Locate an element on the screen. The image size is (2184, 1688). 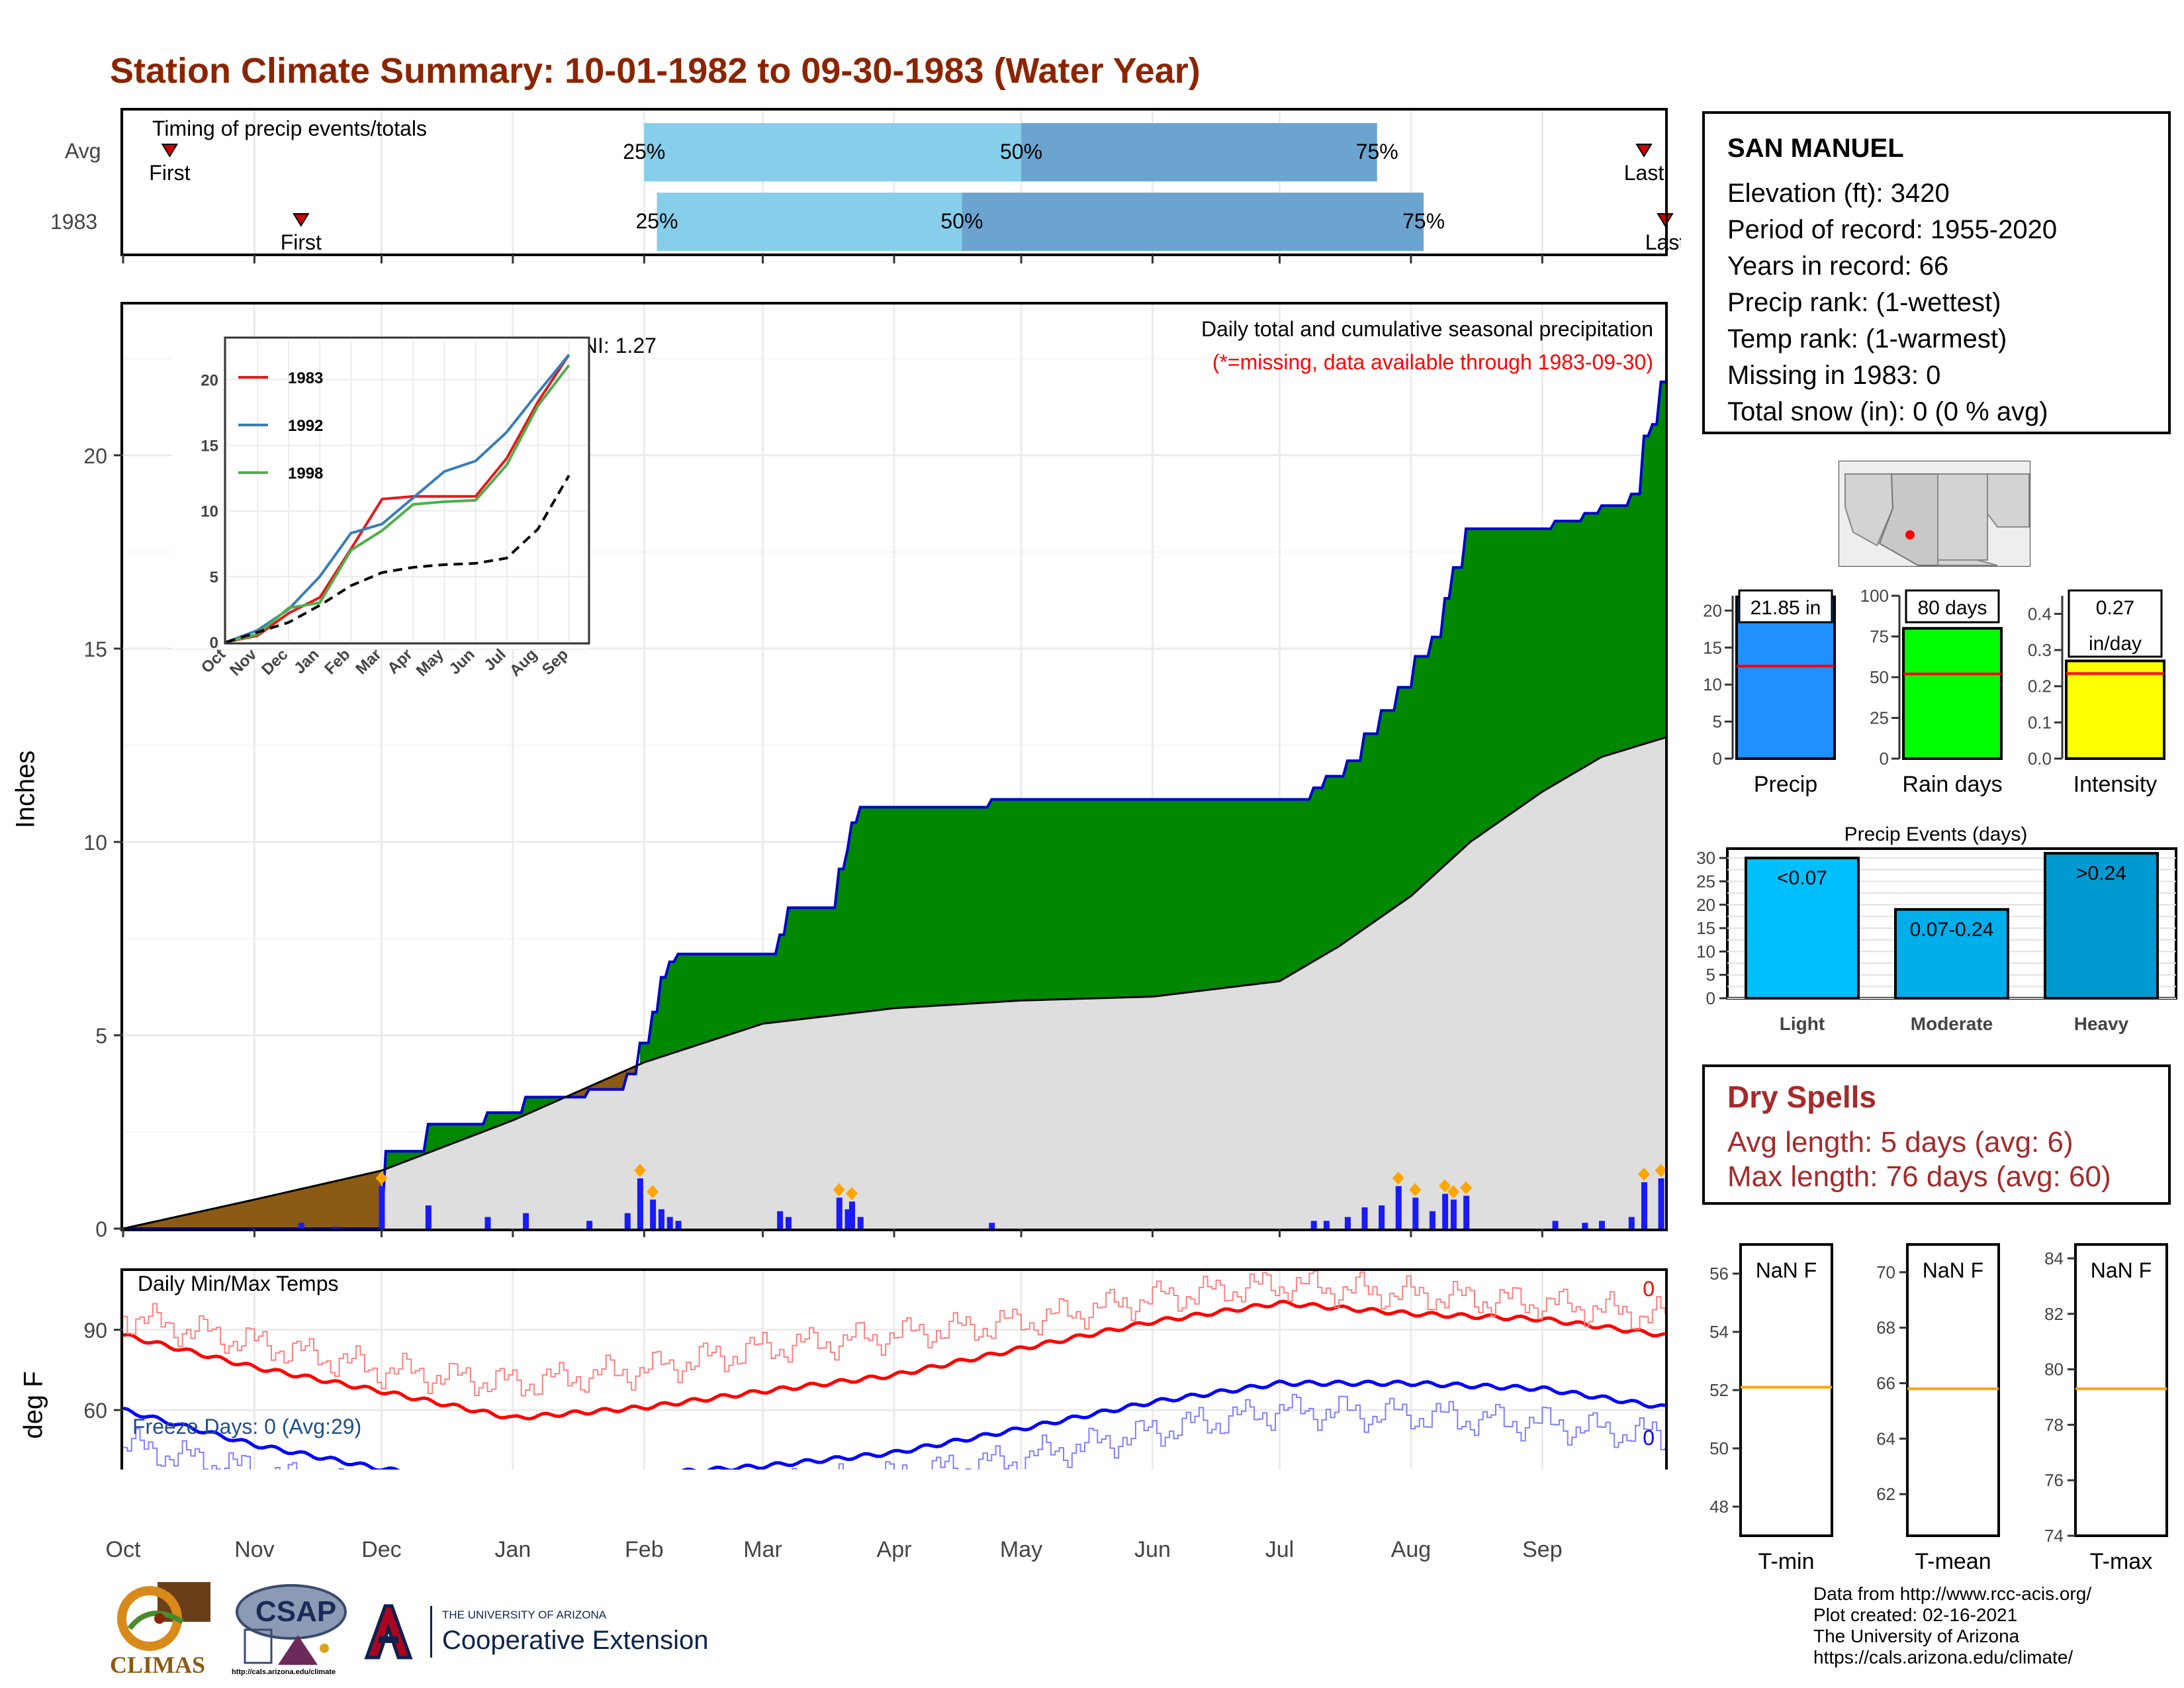
inset-ytick-label: 5 is located at coordinates (214, 577).